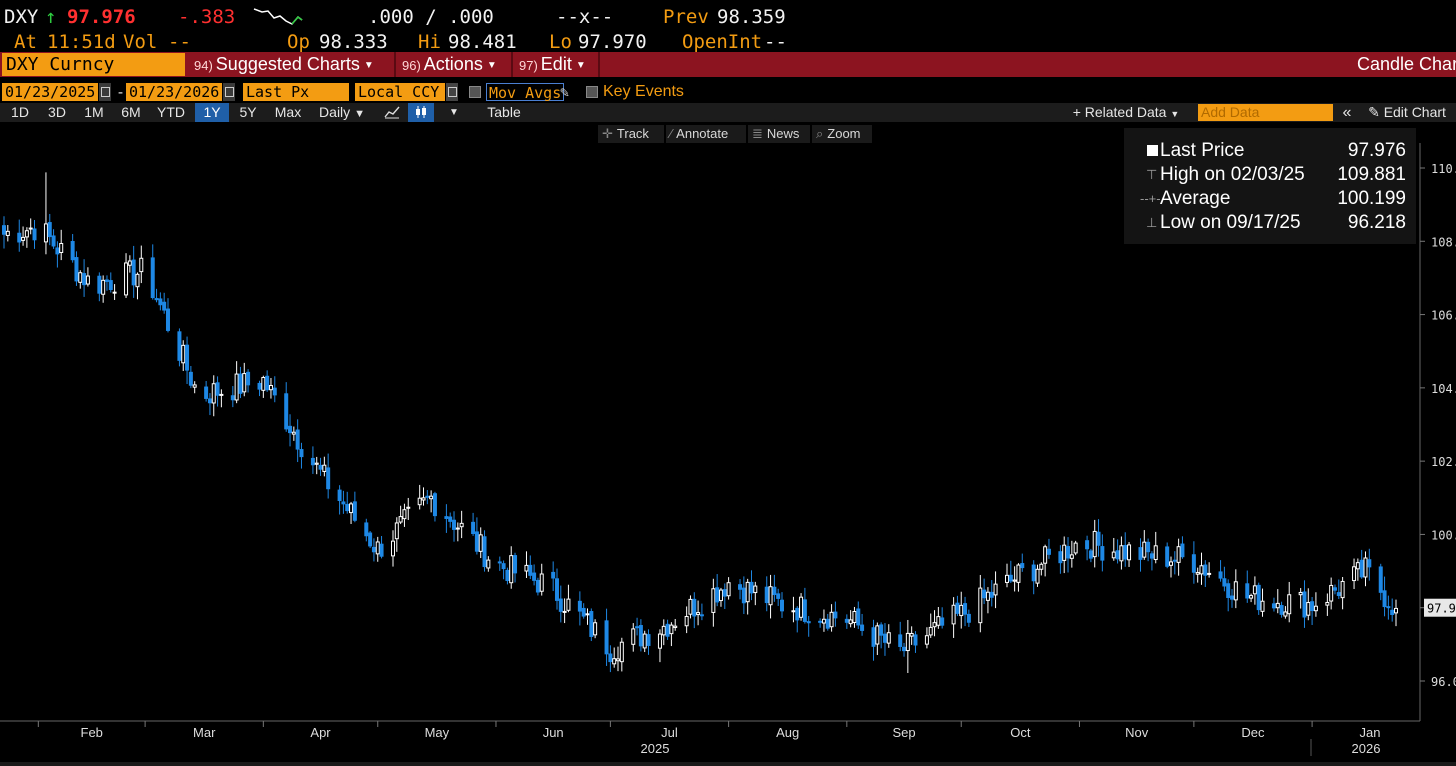 The width and height of the screenshot is (1456, 766). I want to click on add-data-input: Add Data, so click(1265, 112).